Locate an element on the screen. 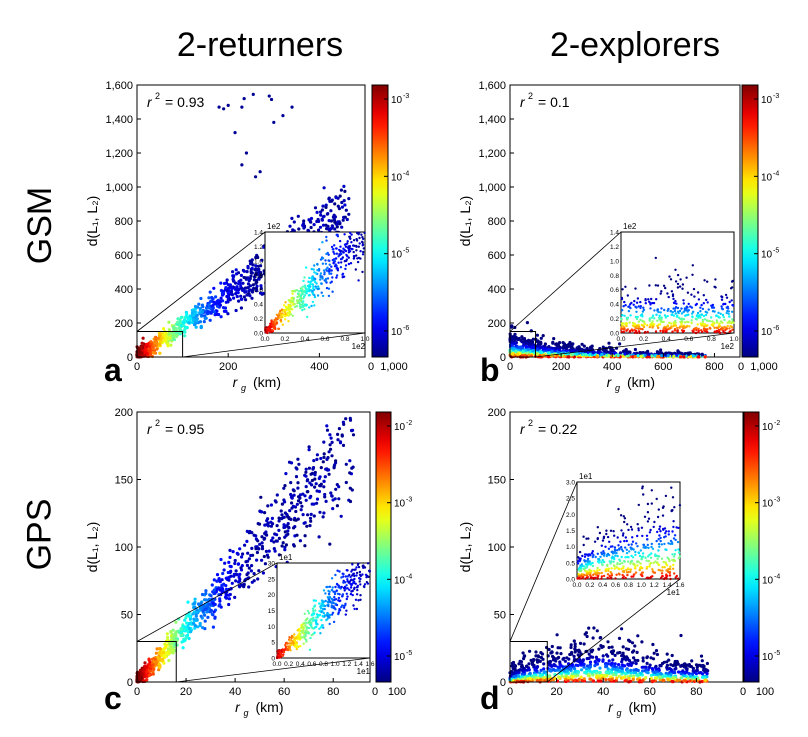 The height and width of the screenshot is (737, 808). inset-y-tick-label: 0.8 is located at coordinates (614, 276).